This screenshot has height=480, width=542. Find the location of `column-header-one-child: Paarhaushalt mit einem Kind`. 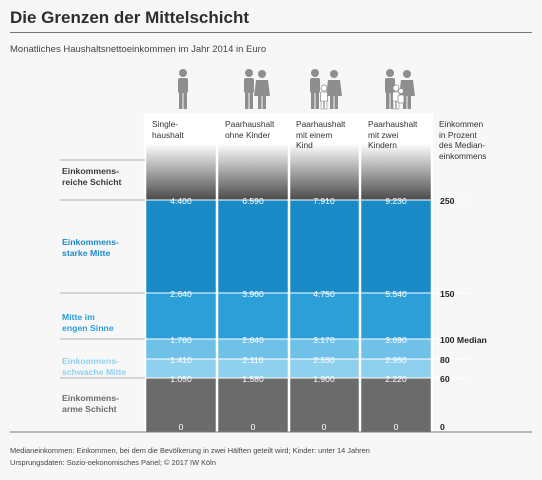

column-header-one-child: Paarhaushalt mit einem Kind is located at coordinates (321, 134).